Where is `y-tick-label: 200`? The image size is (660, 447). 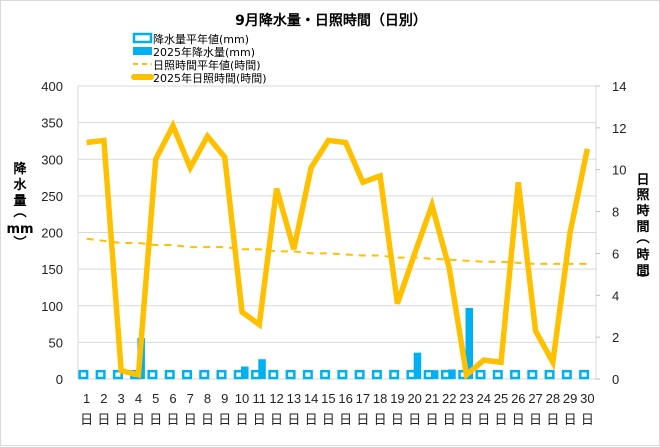
y-tick-label: 200 is located at coordinates (52, 233).